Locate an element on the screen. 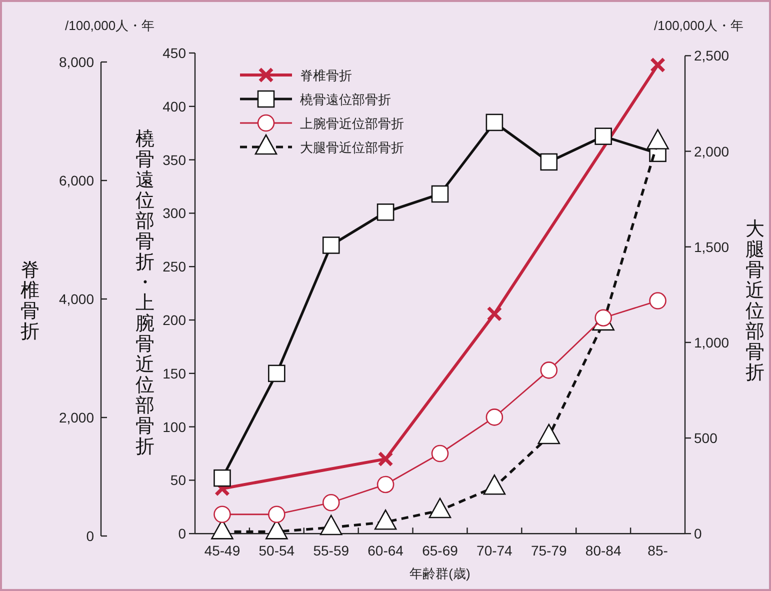 This screenshot has height=591, width=771. y2-tick-label: 500 is located at coordinates (706, 438).